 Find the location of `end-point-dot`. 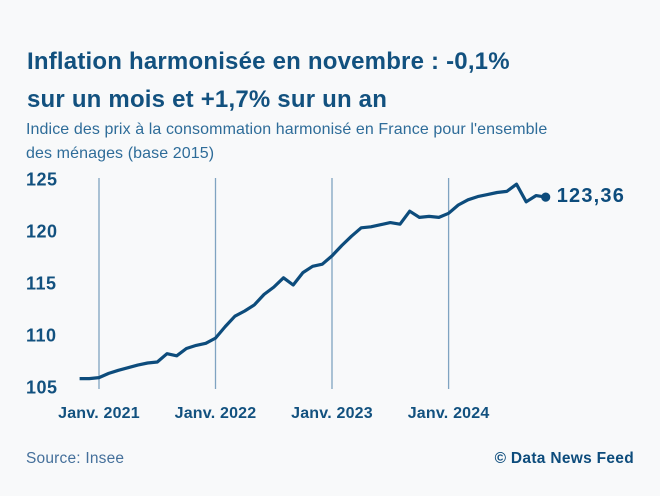

end-point-dot is located at coordinates (546, 197).